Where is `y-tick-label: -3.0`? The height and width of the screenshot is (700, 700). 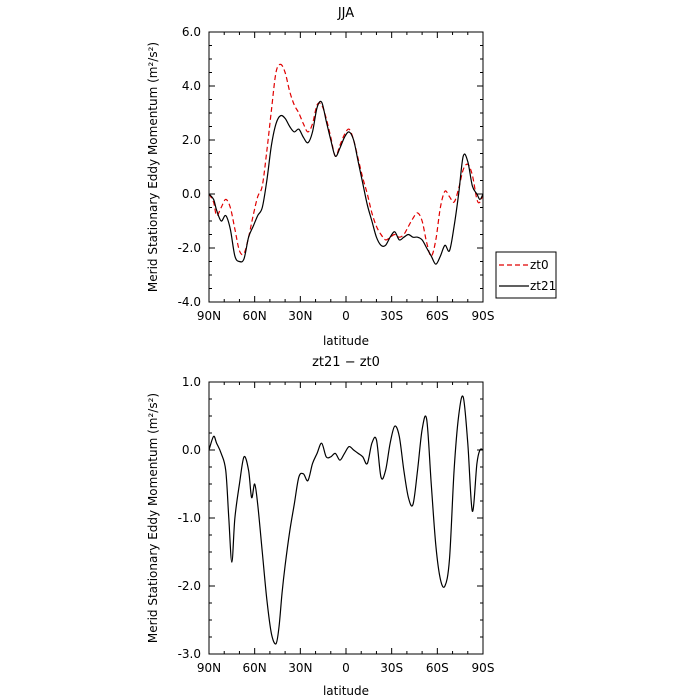 y-tick-label: -3.0 is located at coordinates (189, 654).